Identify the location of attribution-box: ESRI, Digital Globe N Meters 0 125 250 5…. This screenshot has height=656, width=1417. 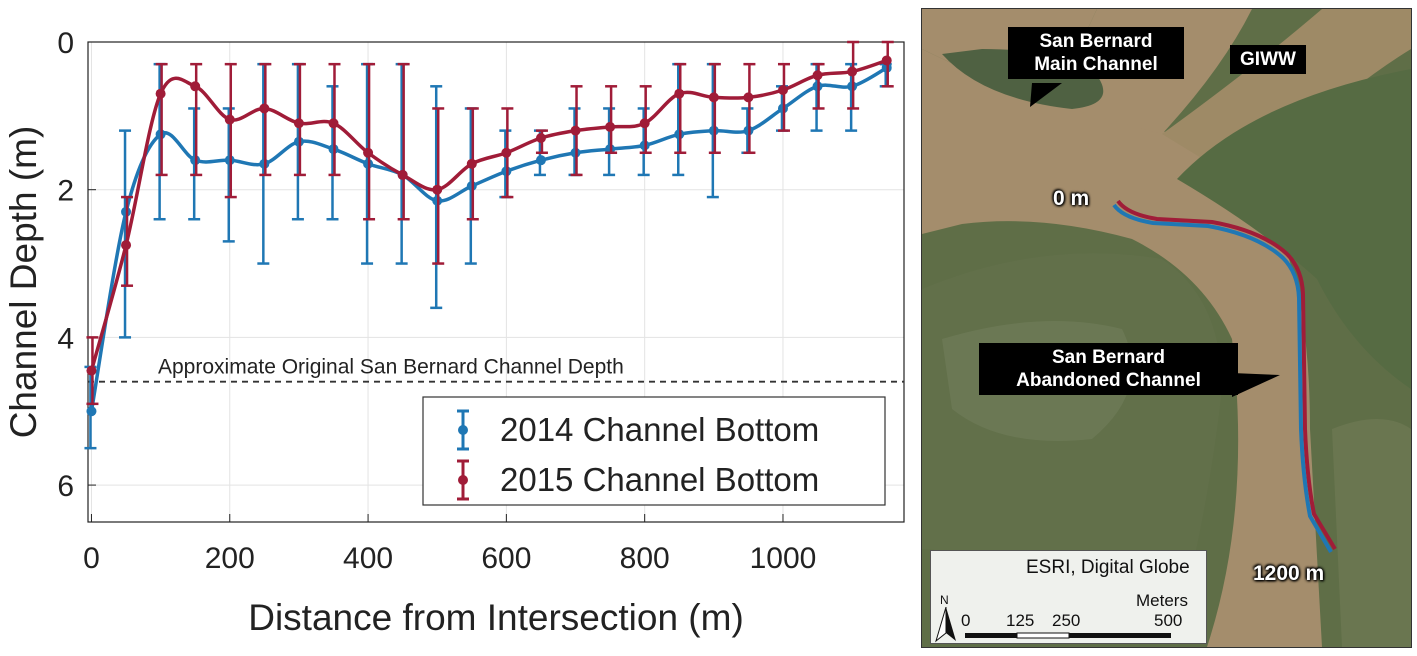
(1068, 597).